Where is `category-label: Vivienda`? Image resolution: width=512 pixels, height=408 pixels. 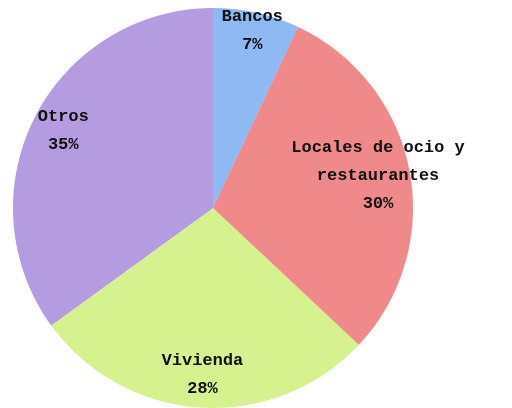
category-label: Vivienda is located at coordinates (202, 361).